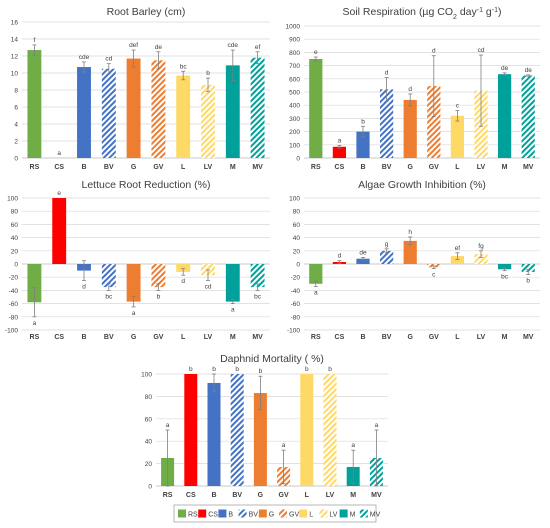 This screenshot has width=550, height=528. Describe the element at coordinates (158, 276) in the screenshot. I see `bar-GV` at that location.